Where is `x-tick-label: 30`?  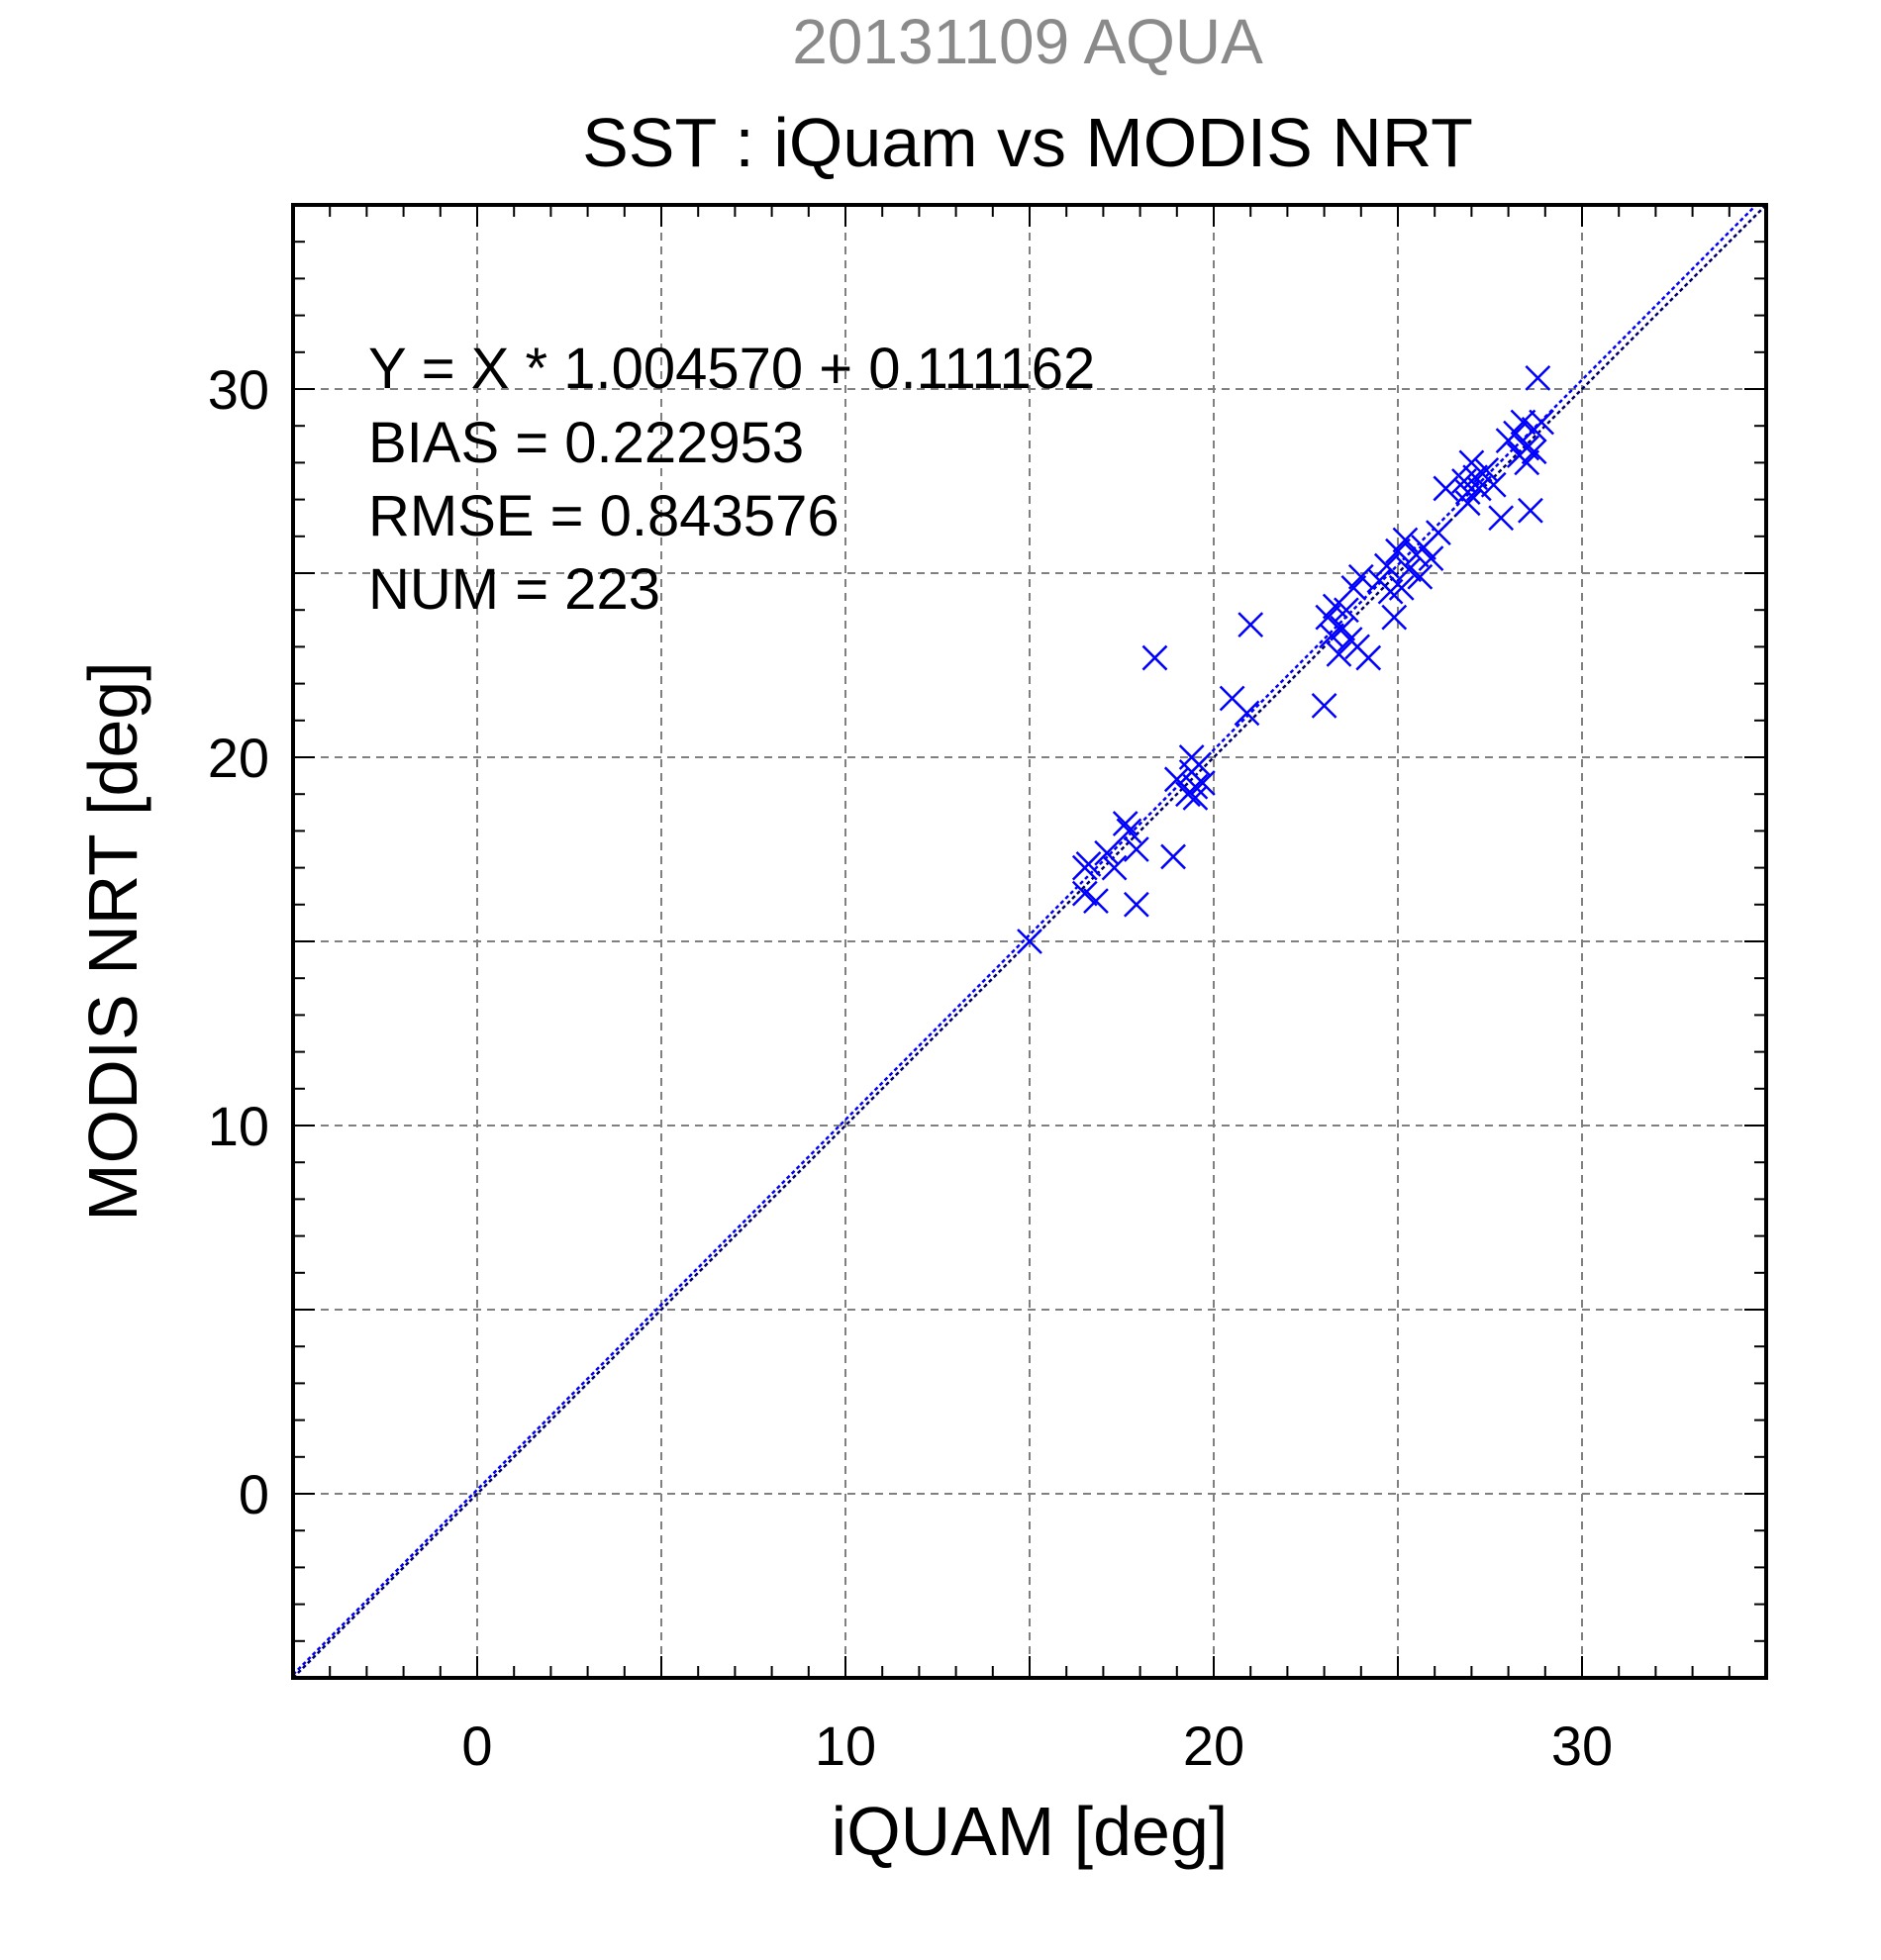 x-tick-label: 30 is located at coordinates (1582, 1746).